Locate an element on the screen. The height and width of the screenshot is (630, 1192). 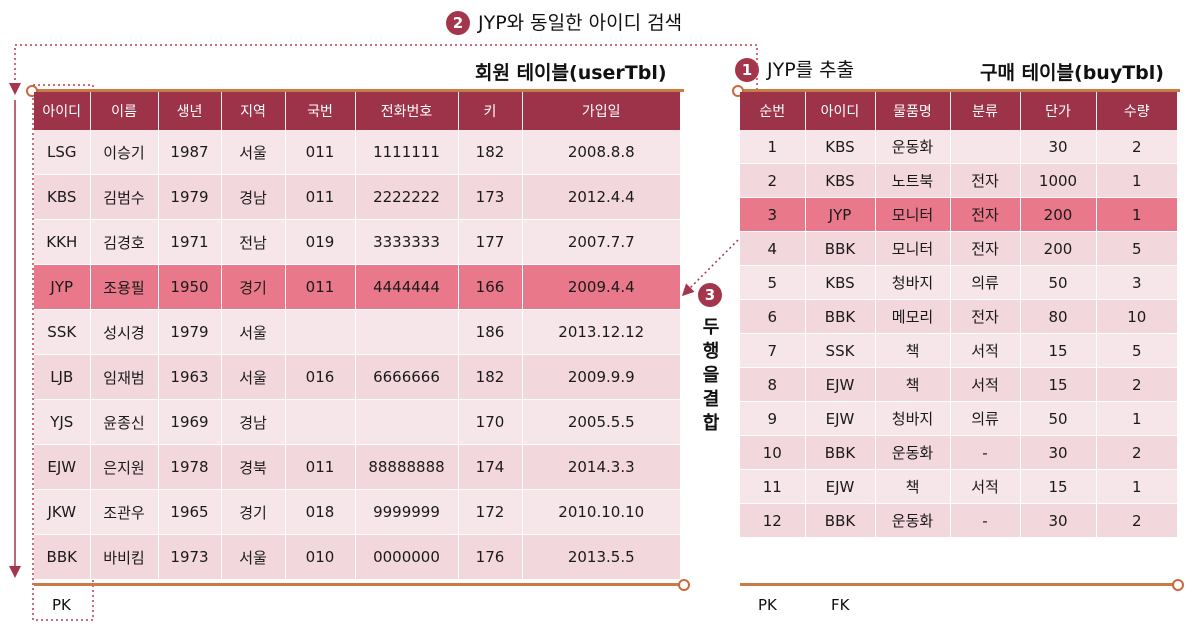
user-table-cell: 서울 is located at coordinates (253, 332).